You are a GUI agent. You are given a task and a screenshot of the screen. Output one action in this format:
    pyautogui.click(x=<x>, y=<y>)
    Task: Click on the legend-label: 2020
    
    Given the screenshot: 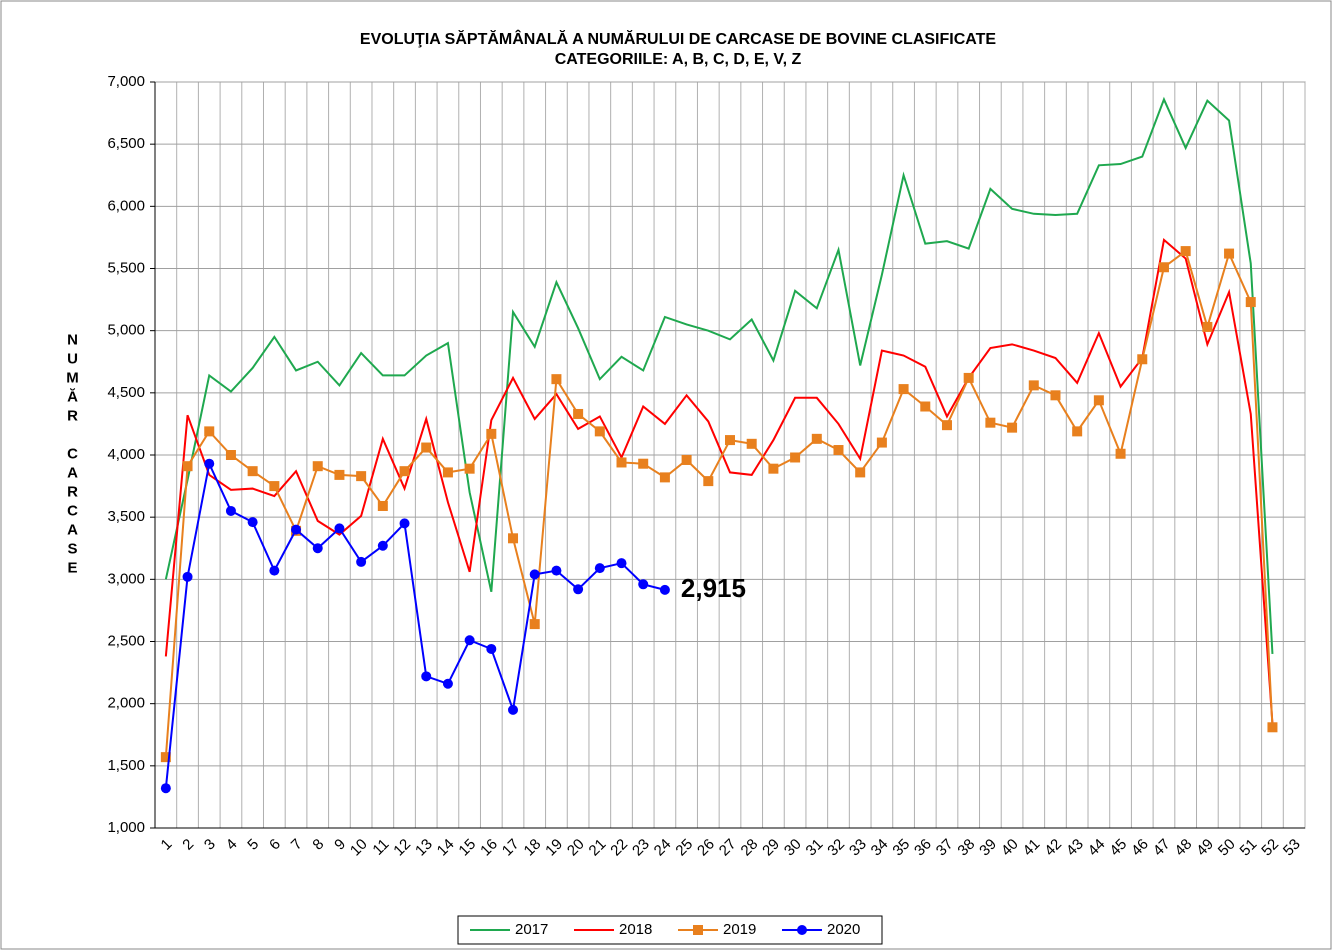 What is the action you would take?
    pyautogui.click(x=843, y=929)
    